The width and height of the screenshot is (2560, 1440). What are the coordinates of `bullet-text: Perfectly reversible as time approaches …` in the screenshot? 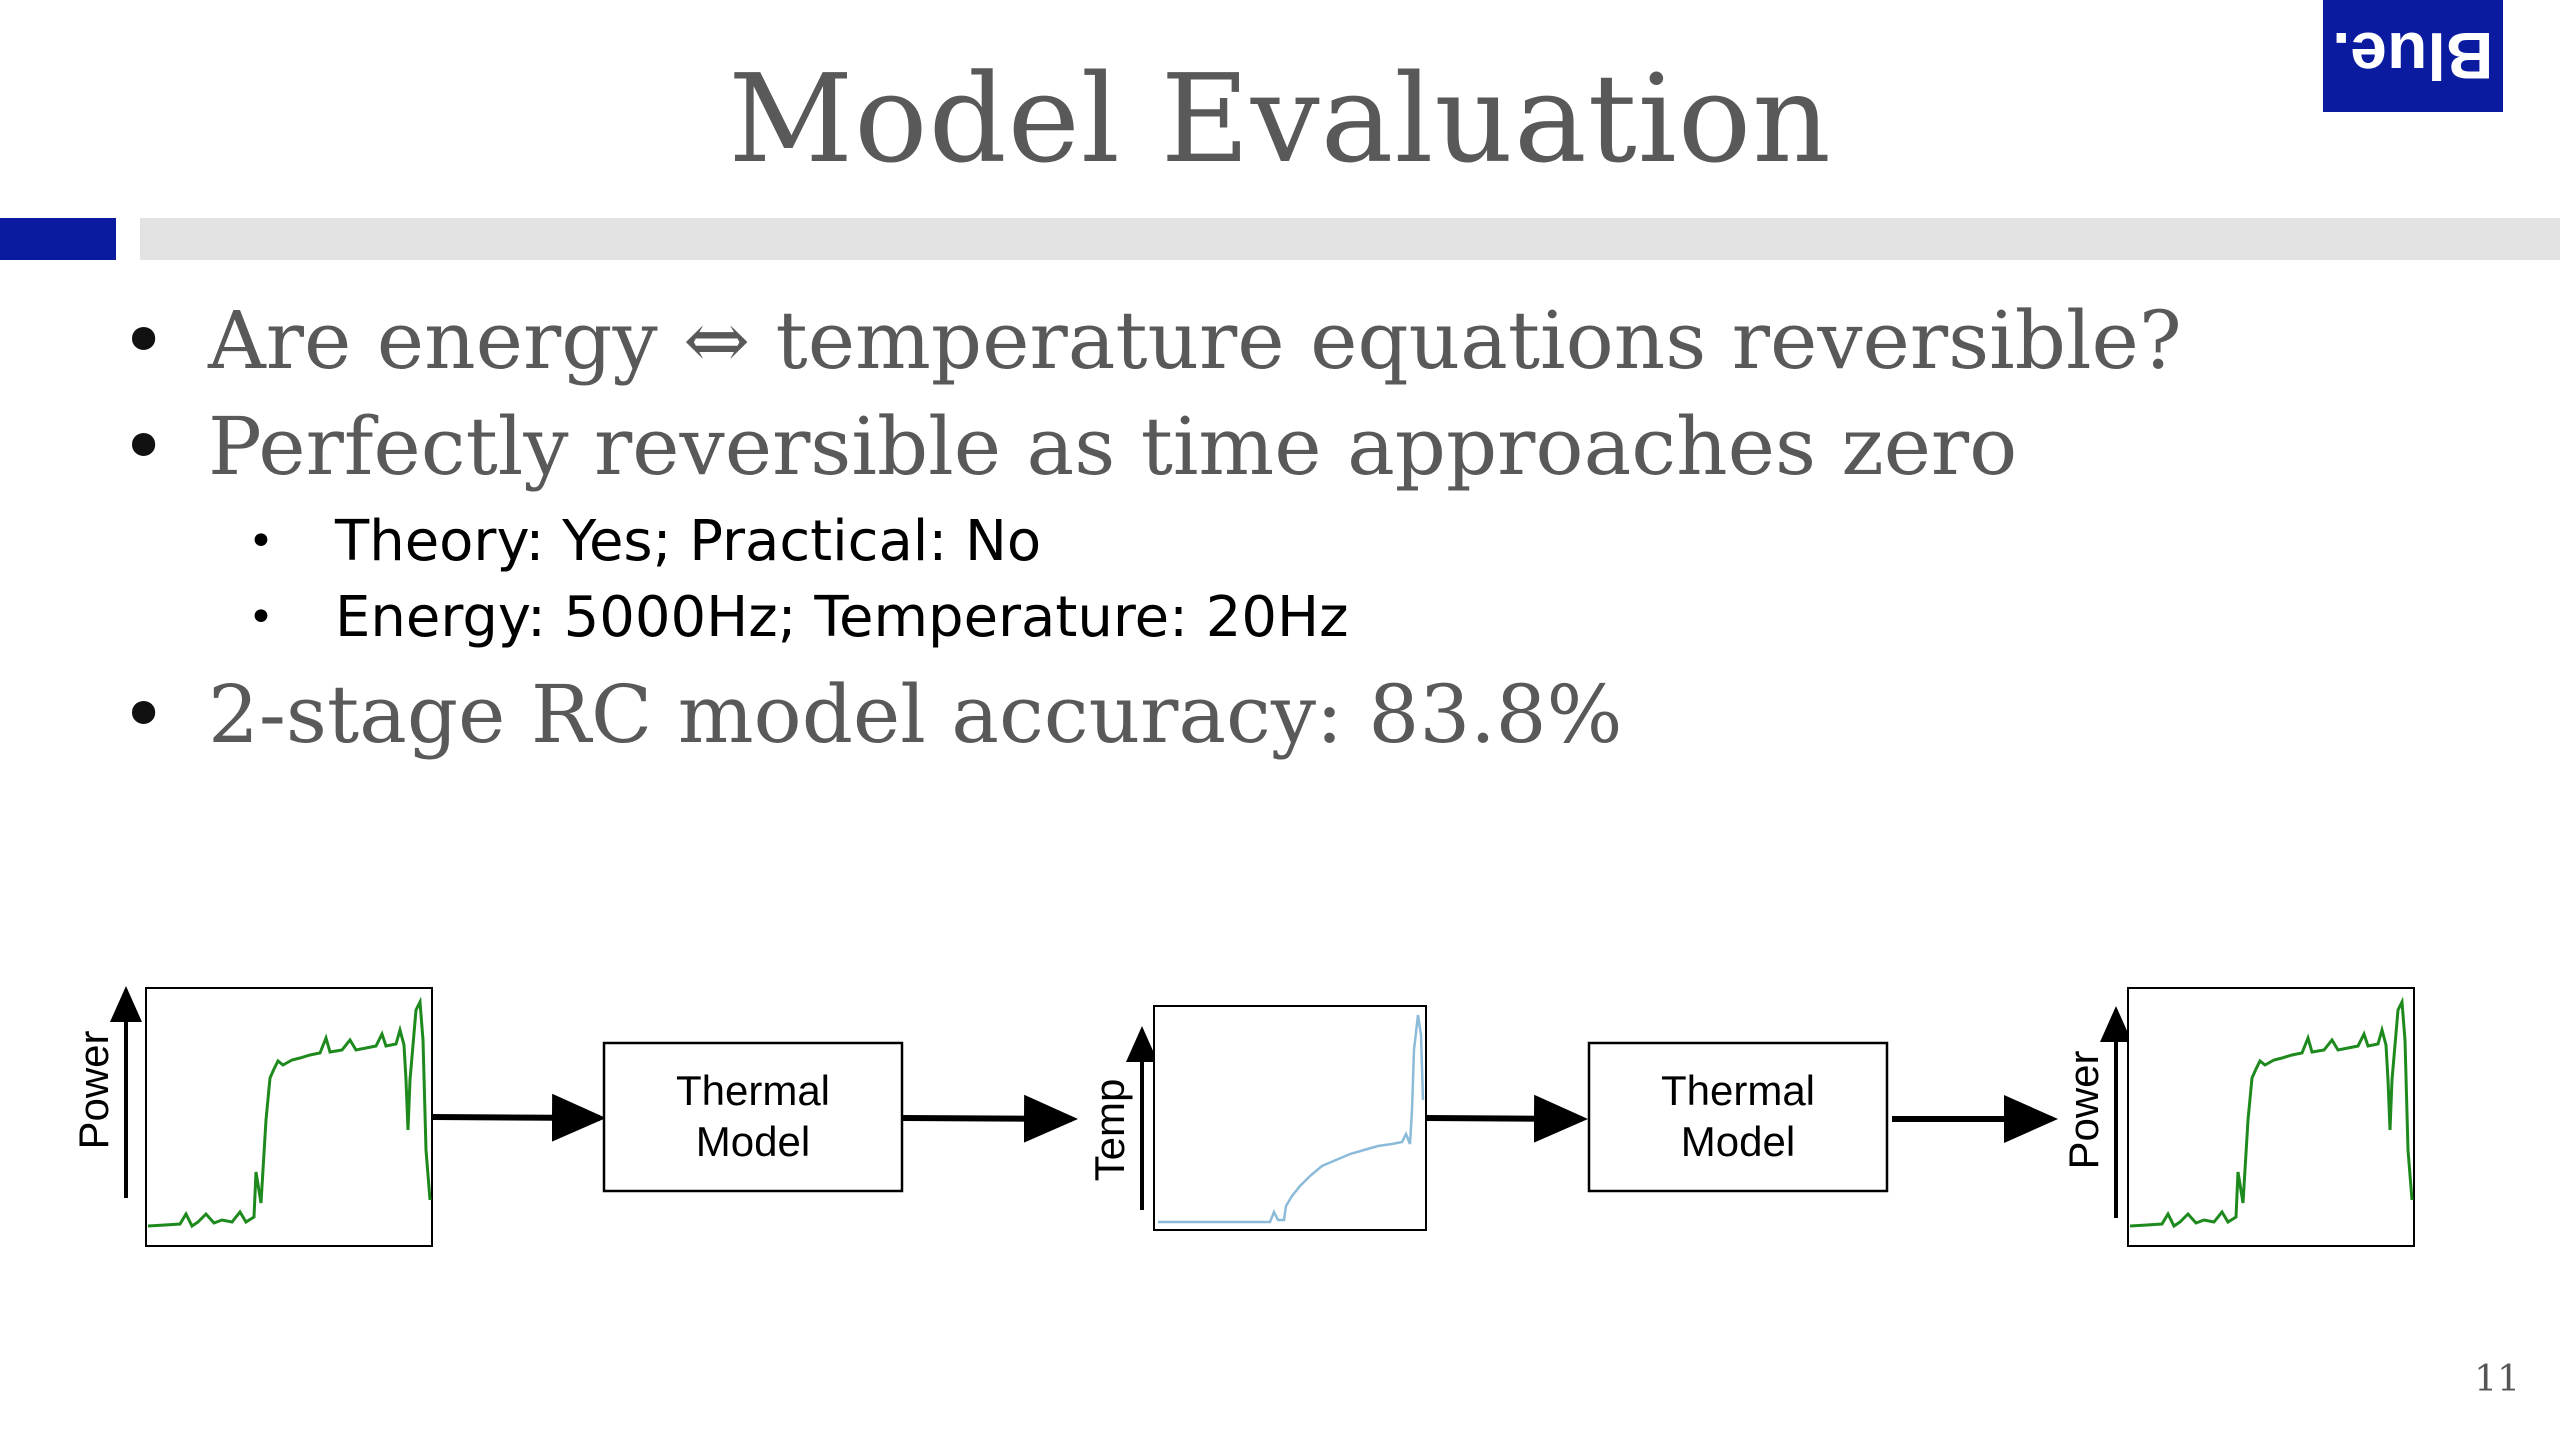 It's located at (1113, 446).